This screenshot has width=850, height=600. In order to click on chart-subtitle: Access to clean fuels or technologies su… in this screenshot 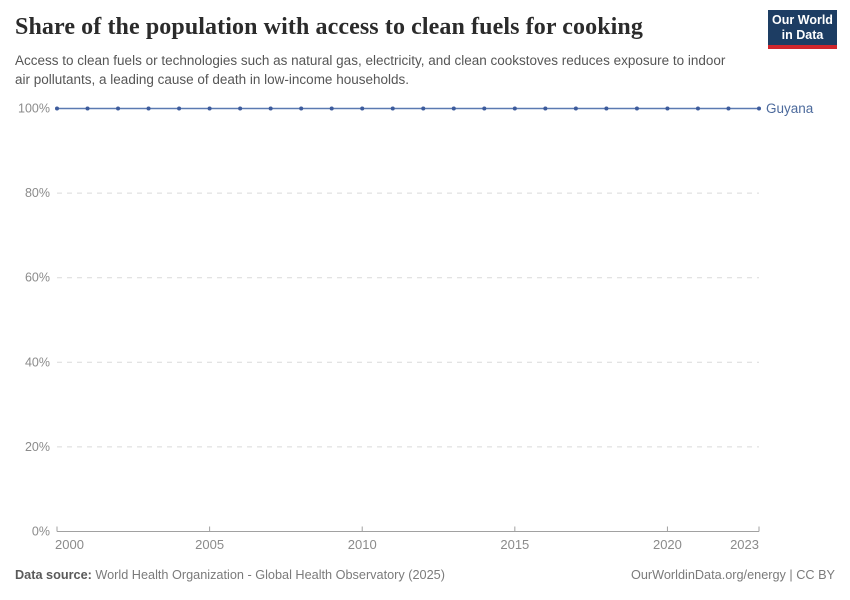, I will do `click(370, 70)`.